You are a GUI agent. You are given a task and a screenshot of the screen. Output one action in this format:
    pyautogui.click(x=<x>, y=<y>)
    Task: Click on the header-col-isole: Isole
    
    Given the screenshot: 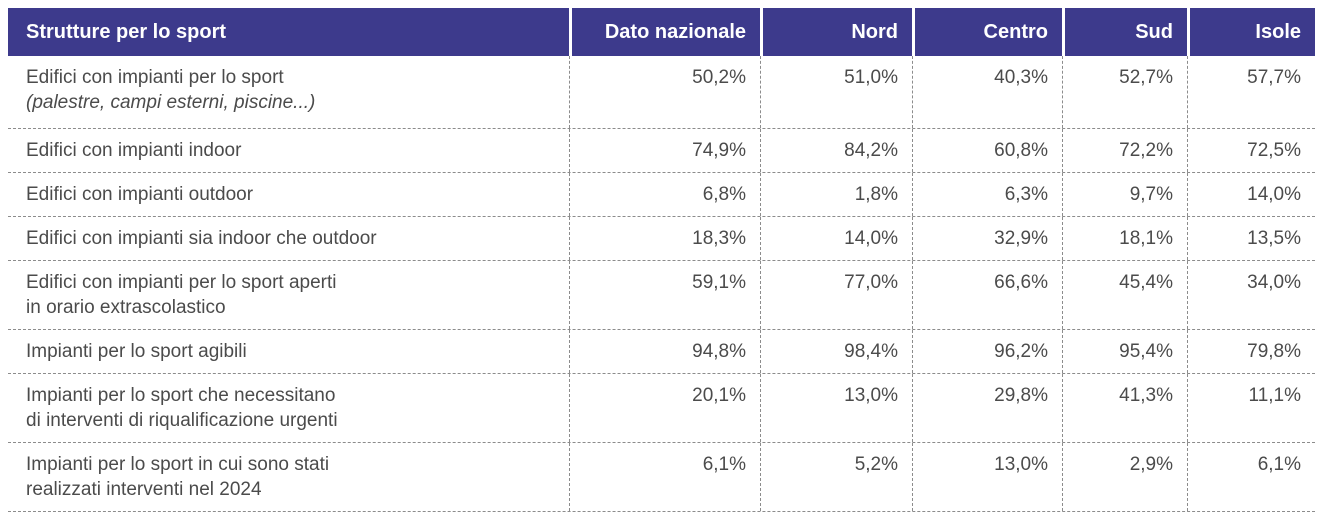 What is the action you would take?
    pyautogui.click(x=1251, y=32)
    